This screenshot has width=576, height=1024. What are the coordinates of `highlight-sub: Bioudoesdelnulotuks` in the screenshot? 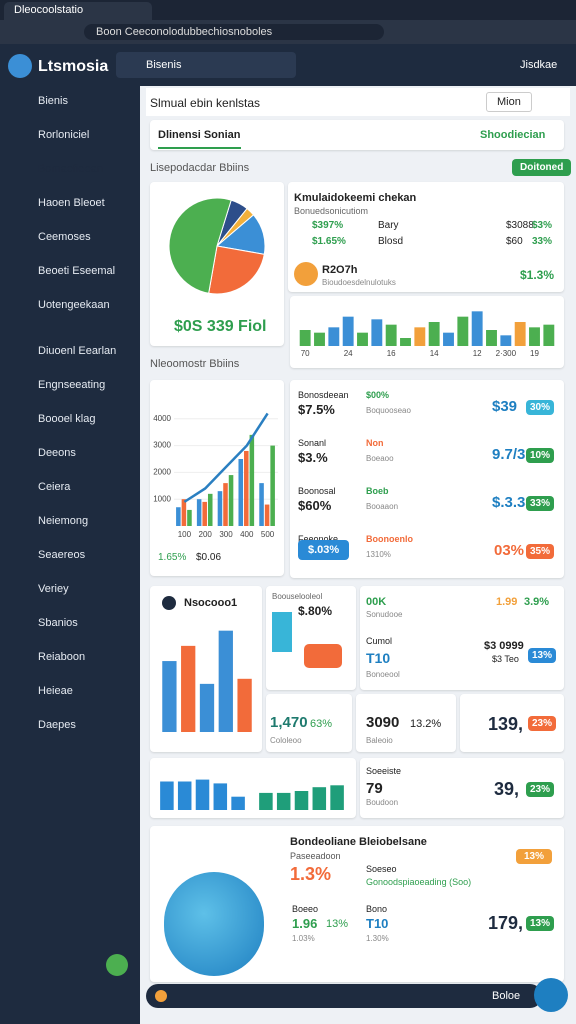 It's located at (359, 282).